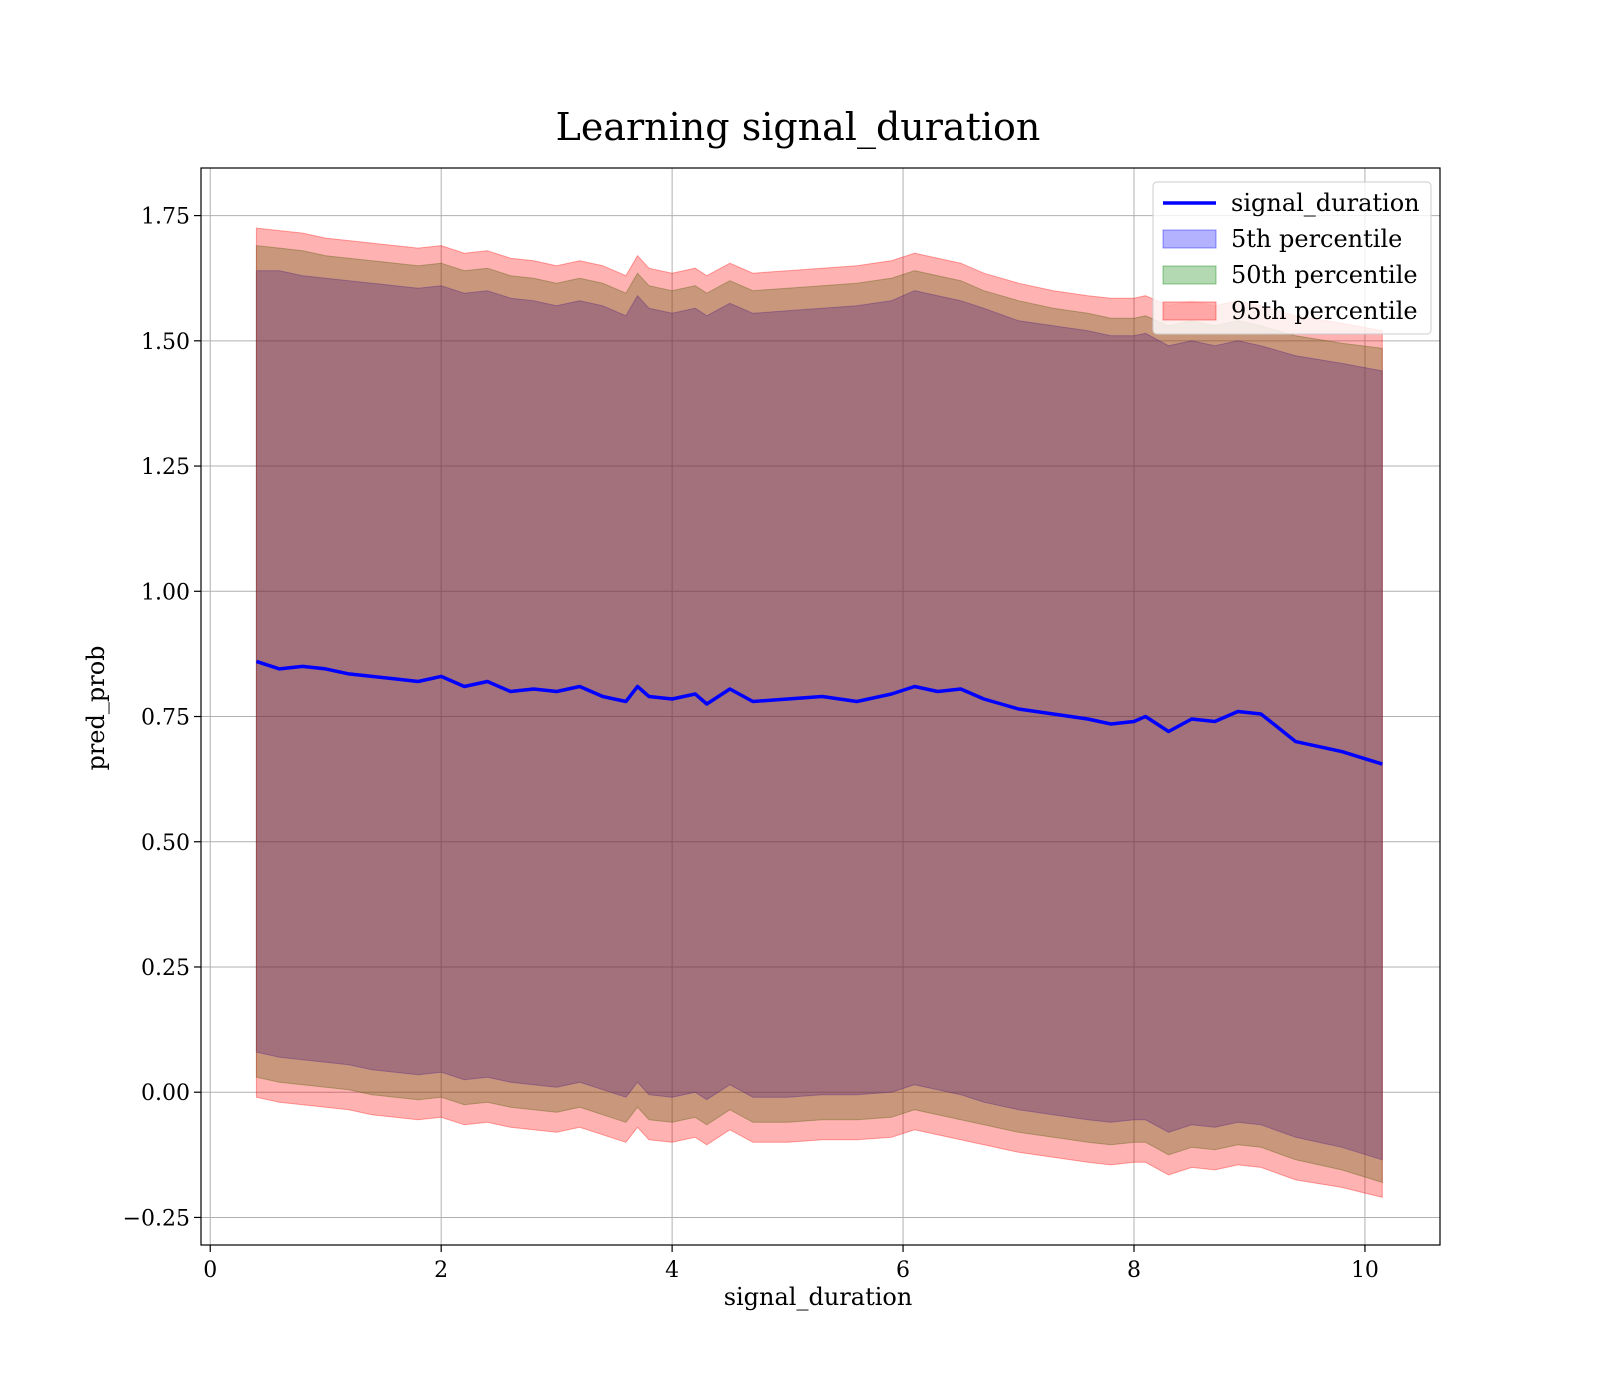  What do you see at coordinates (441, 1270) in the screenshot?
I see `x-tick-label: 2` at bounding box center [441, 1270].